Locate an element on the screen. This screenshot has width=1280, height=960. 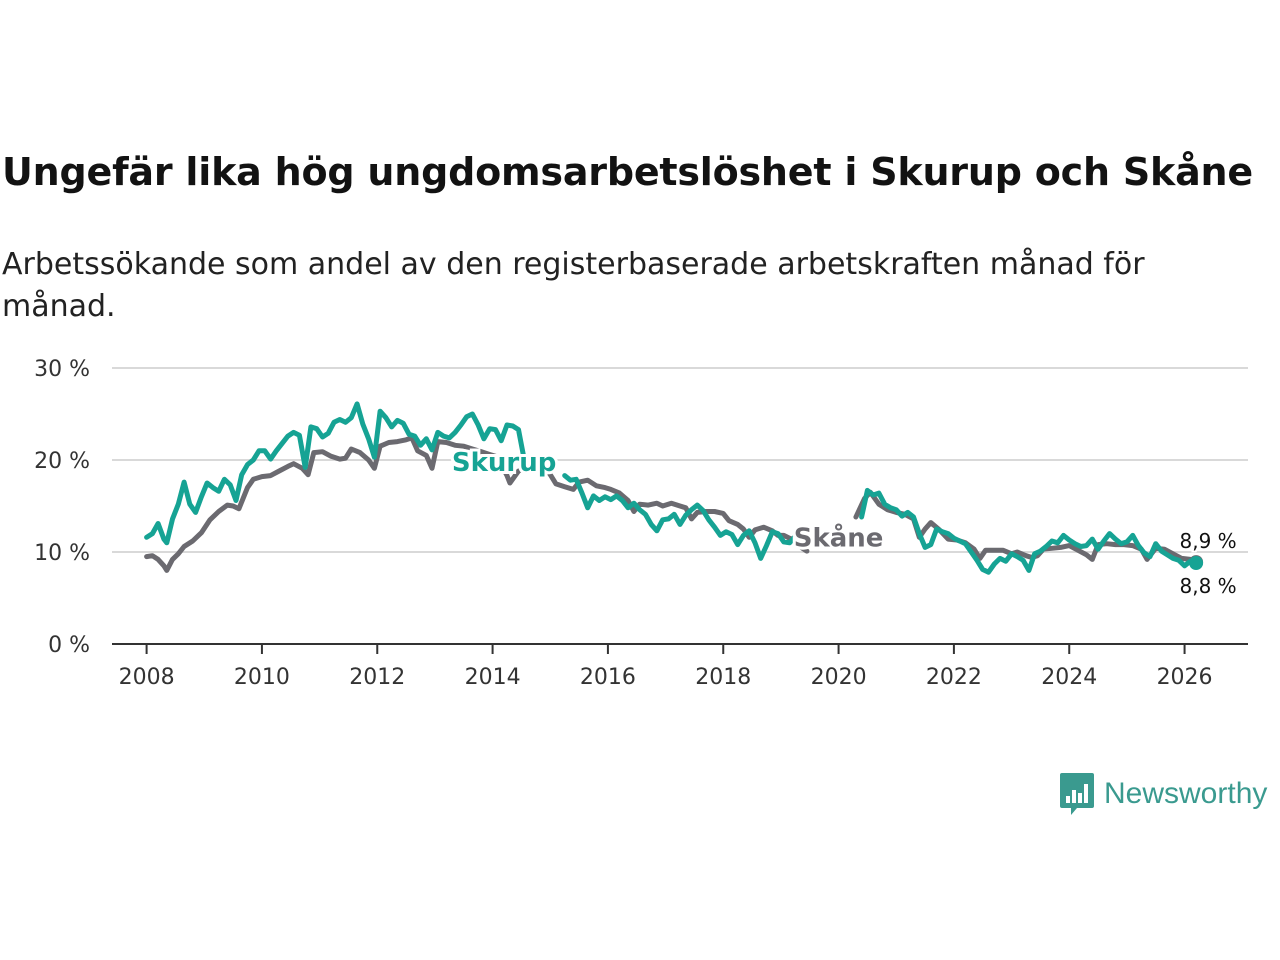
y-axis: 0 % 10 % 20 % 30 % is located at coordinates (62, 507).